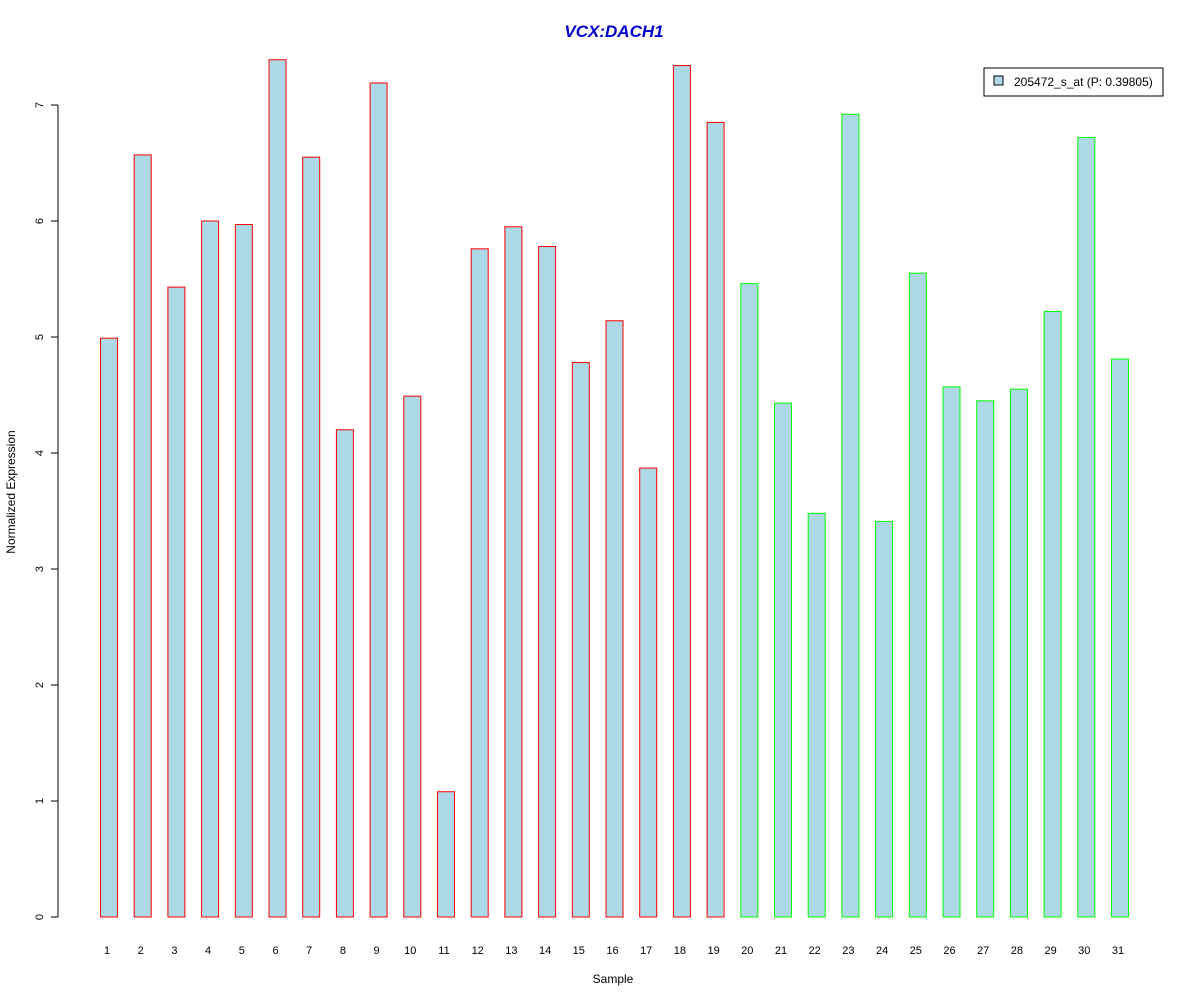 Image resolution: width=1200 pixels, height=1000 pixels. Describe the element at coordinates (545, 951) in the screenshot. I see `x-tick-label: 14` at that location.